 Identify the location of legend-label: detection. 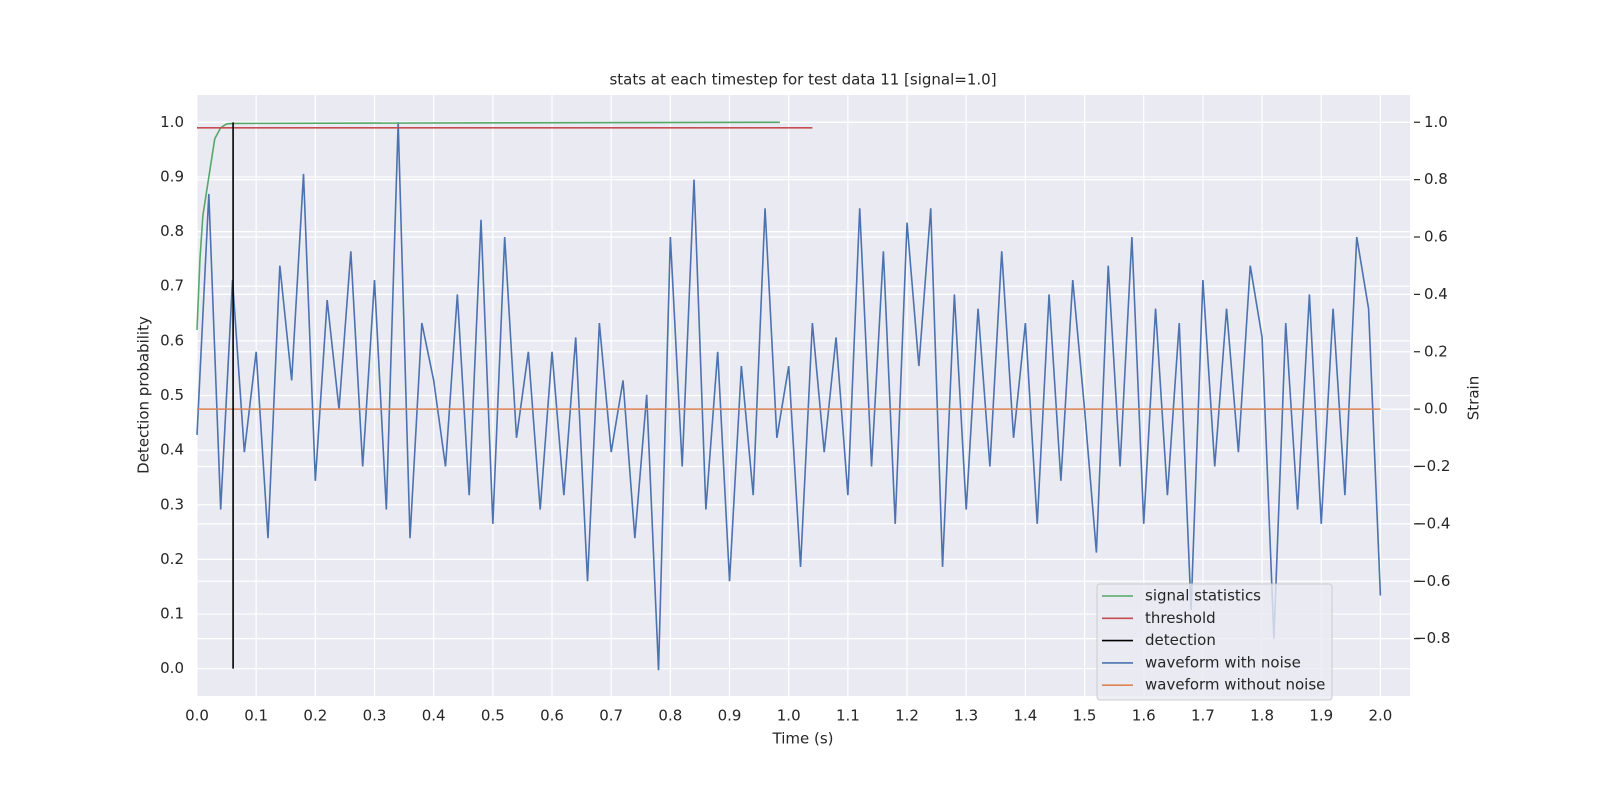
(1180, 640).